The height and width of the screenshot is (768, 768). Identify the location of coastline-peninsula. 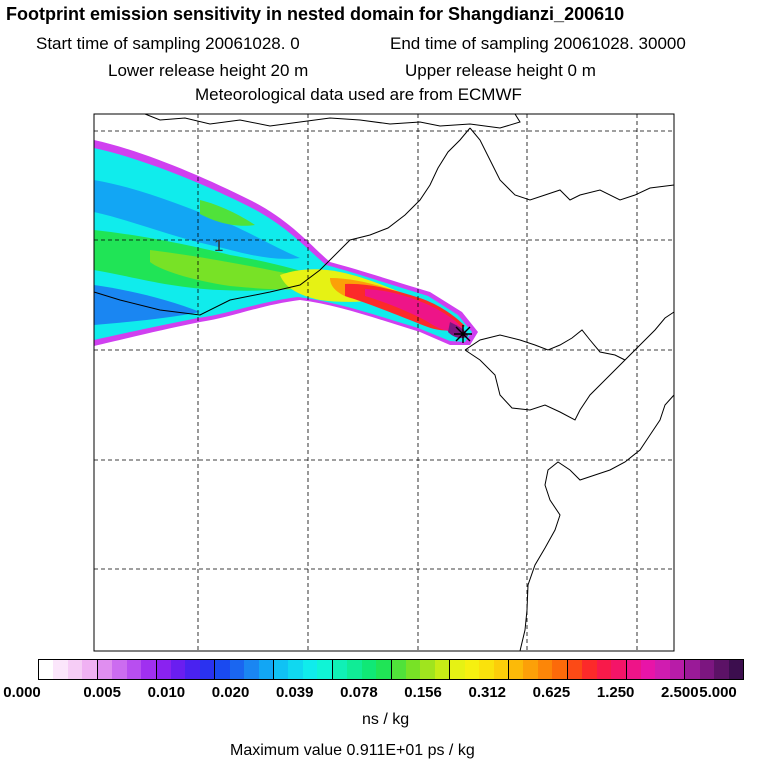
(597, 523).